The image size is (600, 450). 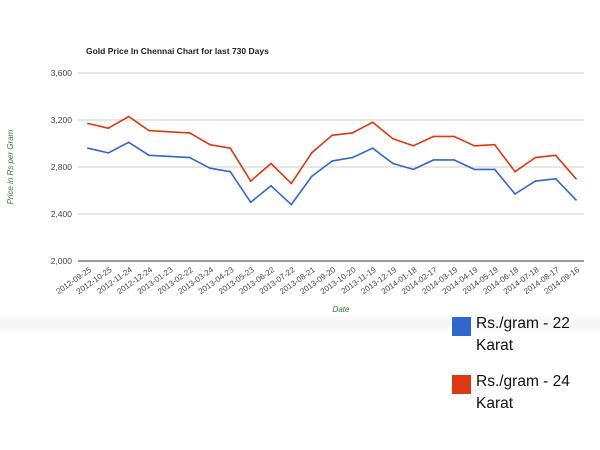 What do you see at coordinates (62, 167) in the screenshot?
I see `y-tick-label: 2,800` at bounding box center [62, 167].